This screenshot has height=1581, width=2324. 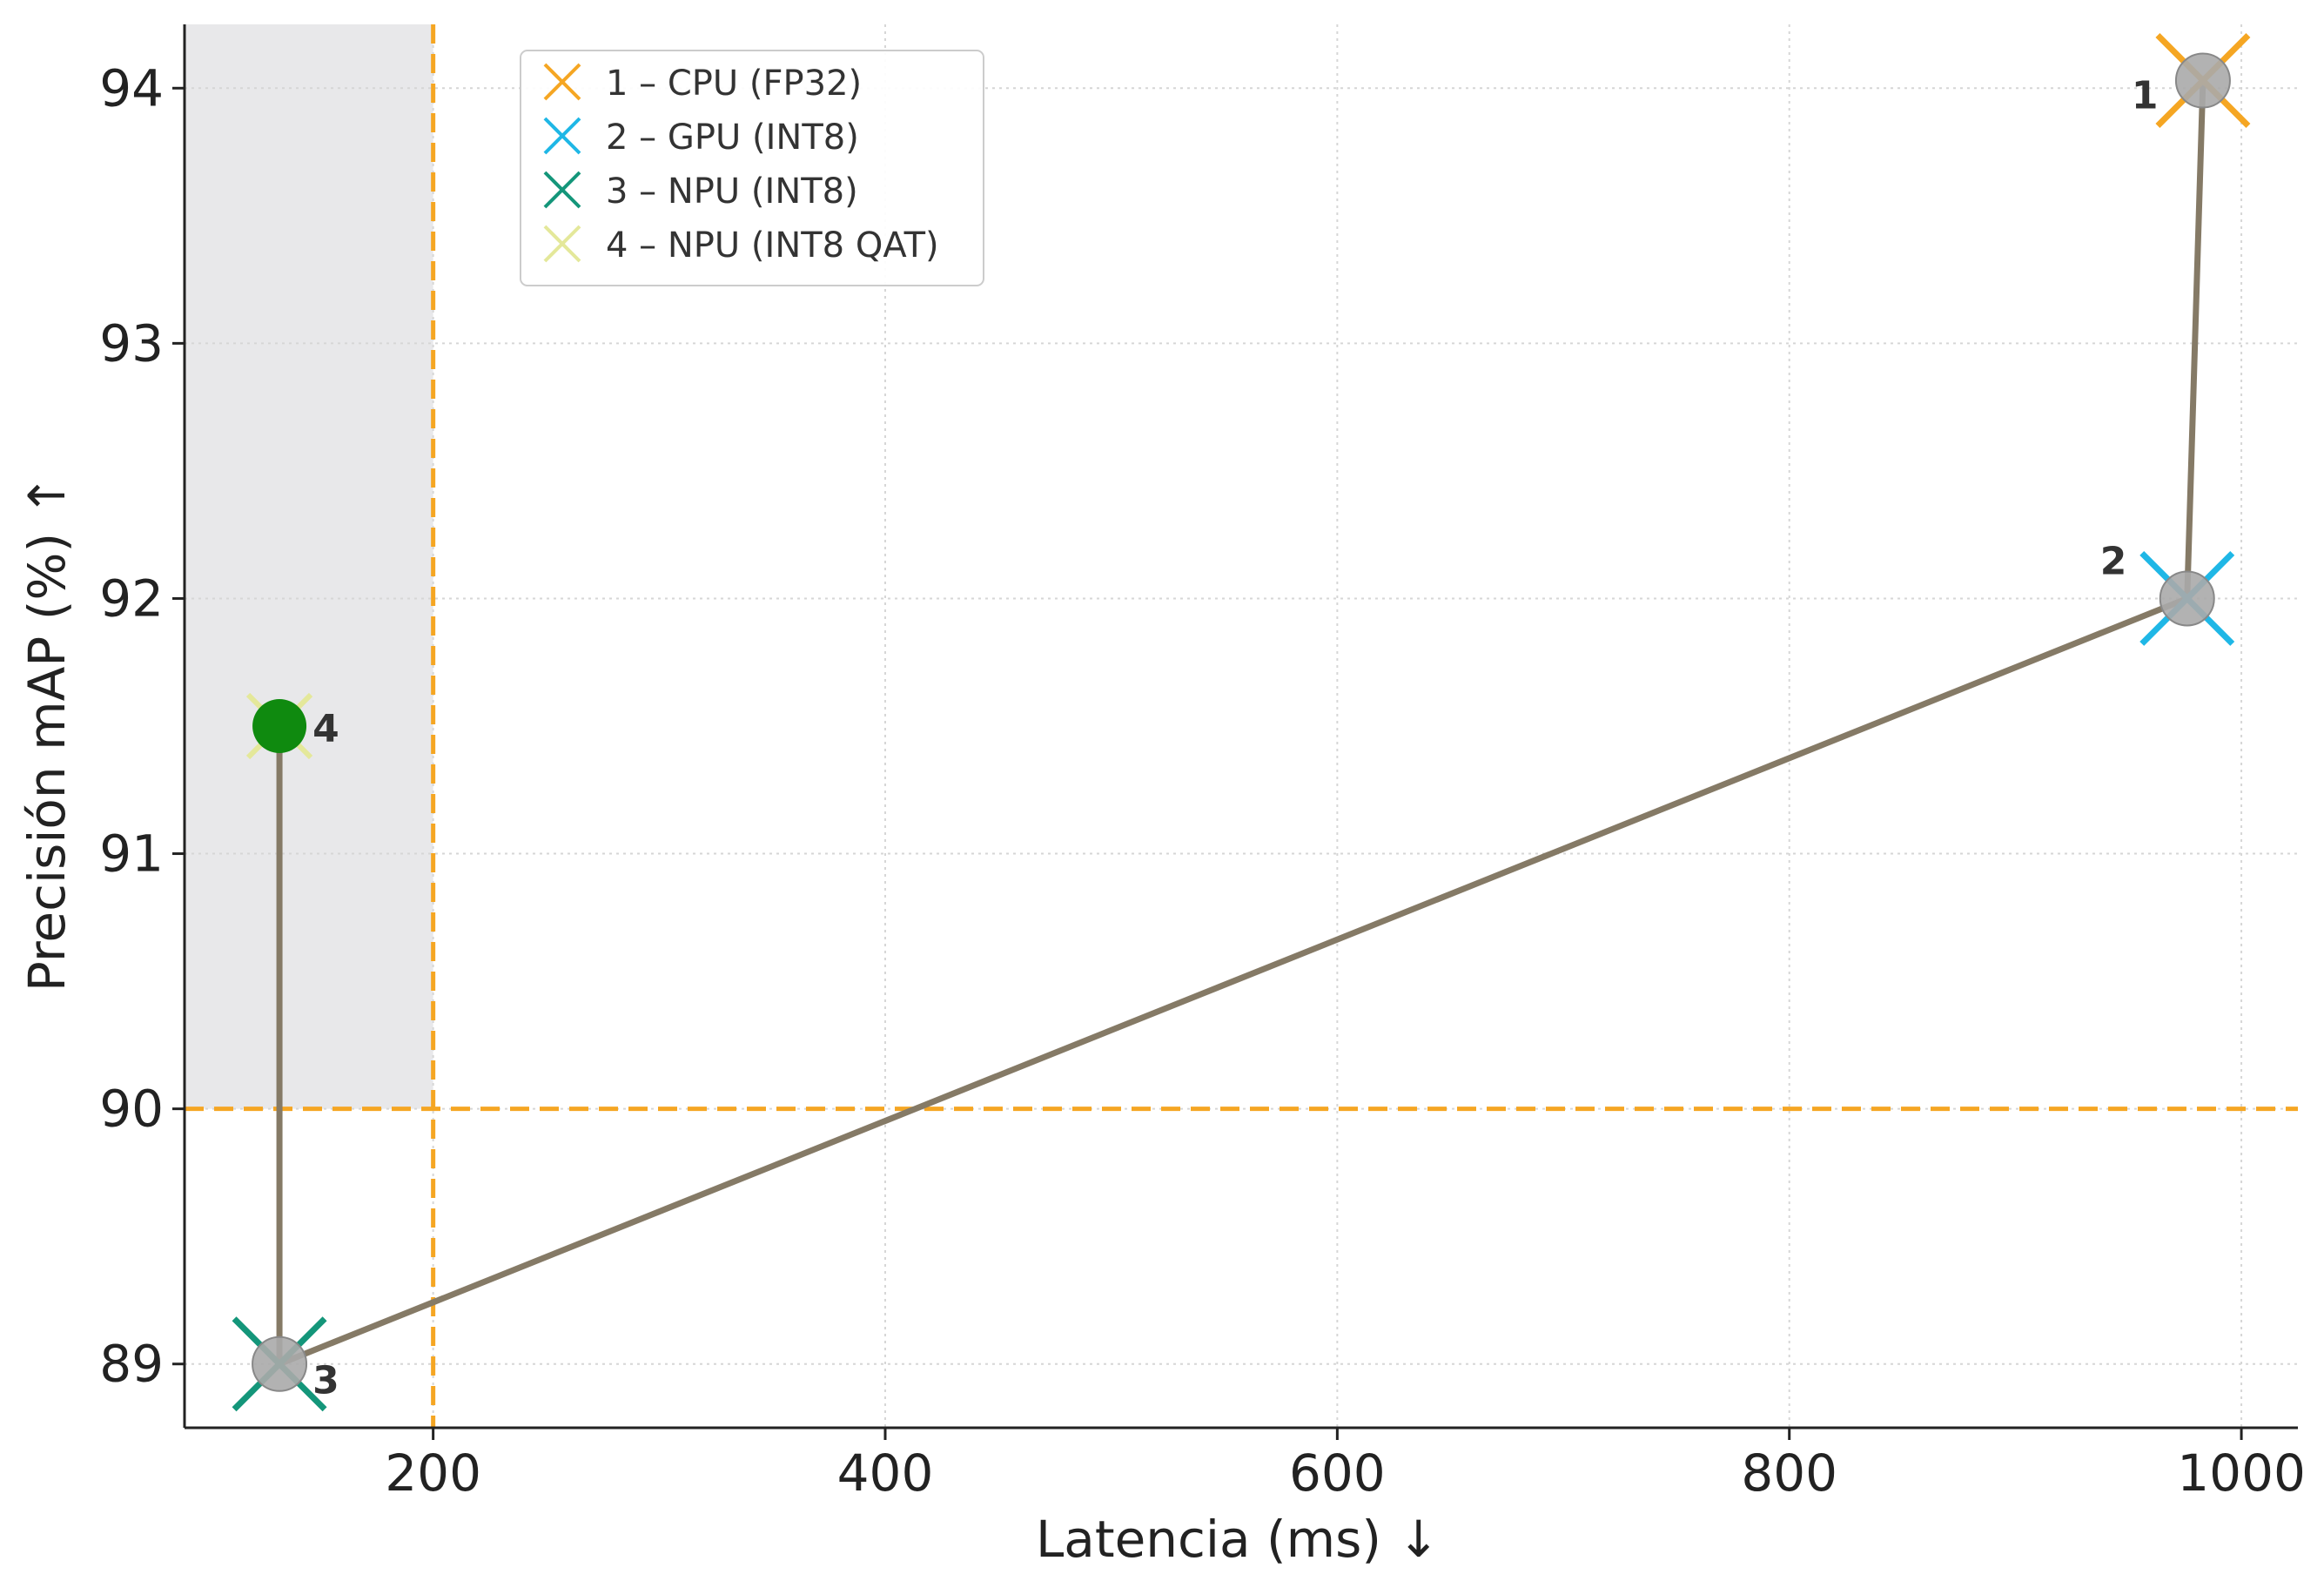 What do you see at coordinates (562, 82) in the screenshot?
I see `legend-1-marker-b` at bounding box center [562, 82].